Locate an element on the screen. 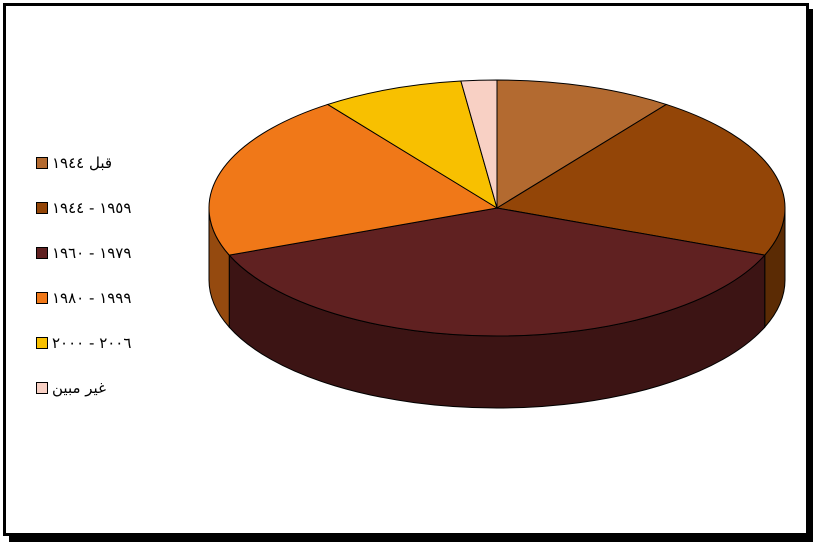 The height and width of the screenshot is (542, 813). legend-item: ١٩٧٩ - ١٩٦٠ is located at coordinates (111, 253).